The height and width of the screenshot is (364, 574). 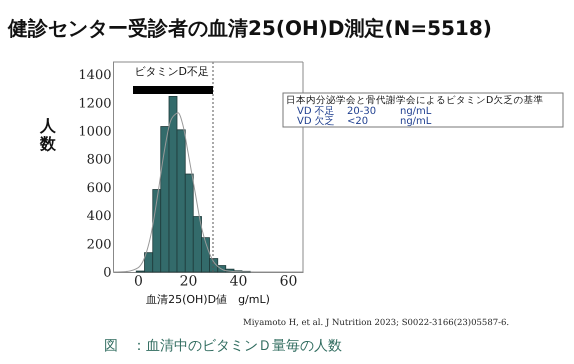 What do you see at coordinates (99, 188) in the screenshot?
I see `y-tick-label: 600` at bounding box center [99, 188].